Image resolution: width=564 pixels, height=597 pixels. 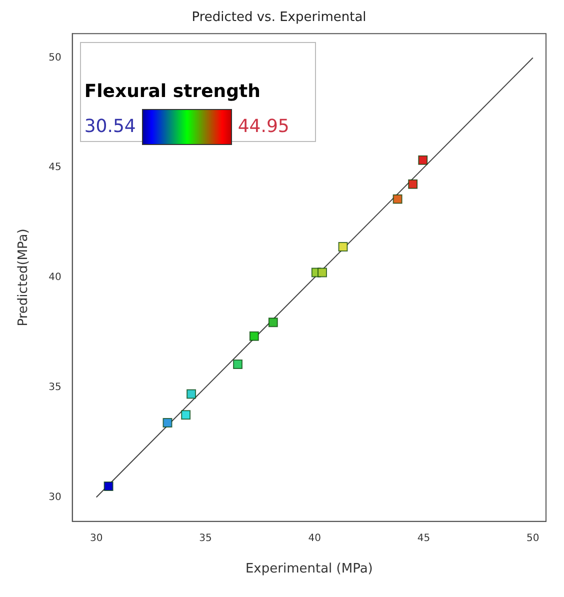 What do you see at coordinates (264, 127) in the screenshot?
I see `annotation: 44.95` at bounding box center [264, 127].